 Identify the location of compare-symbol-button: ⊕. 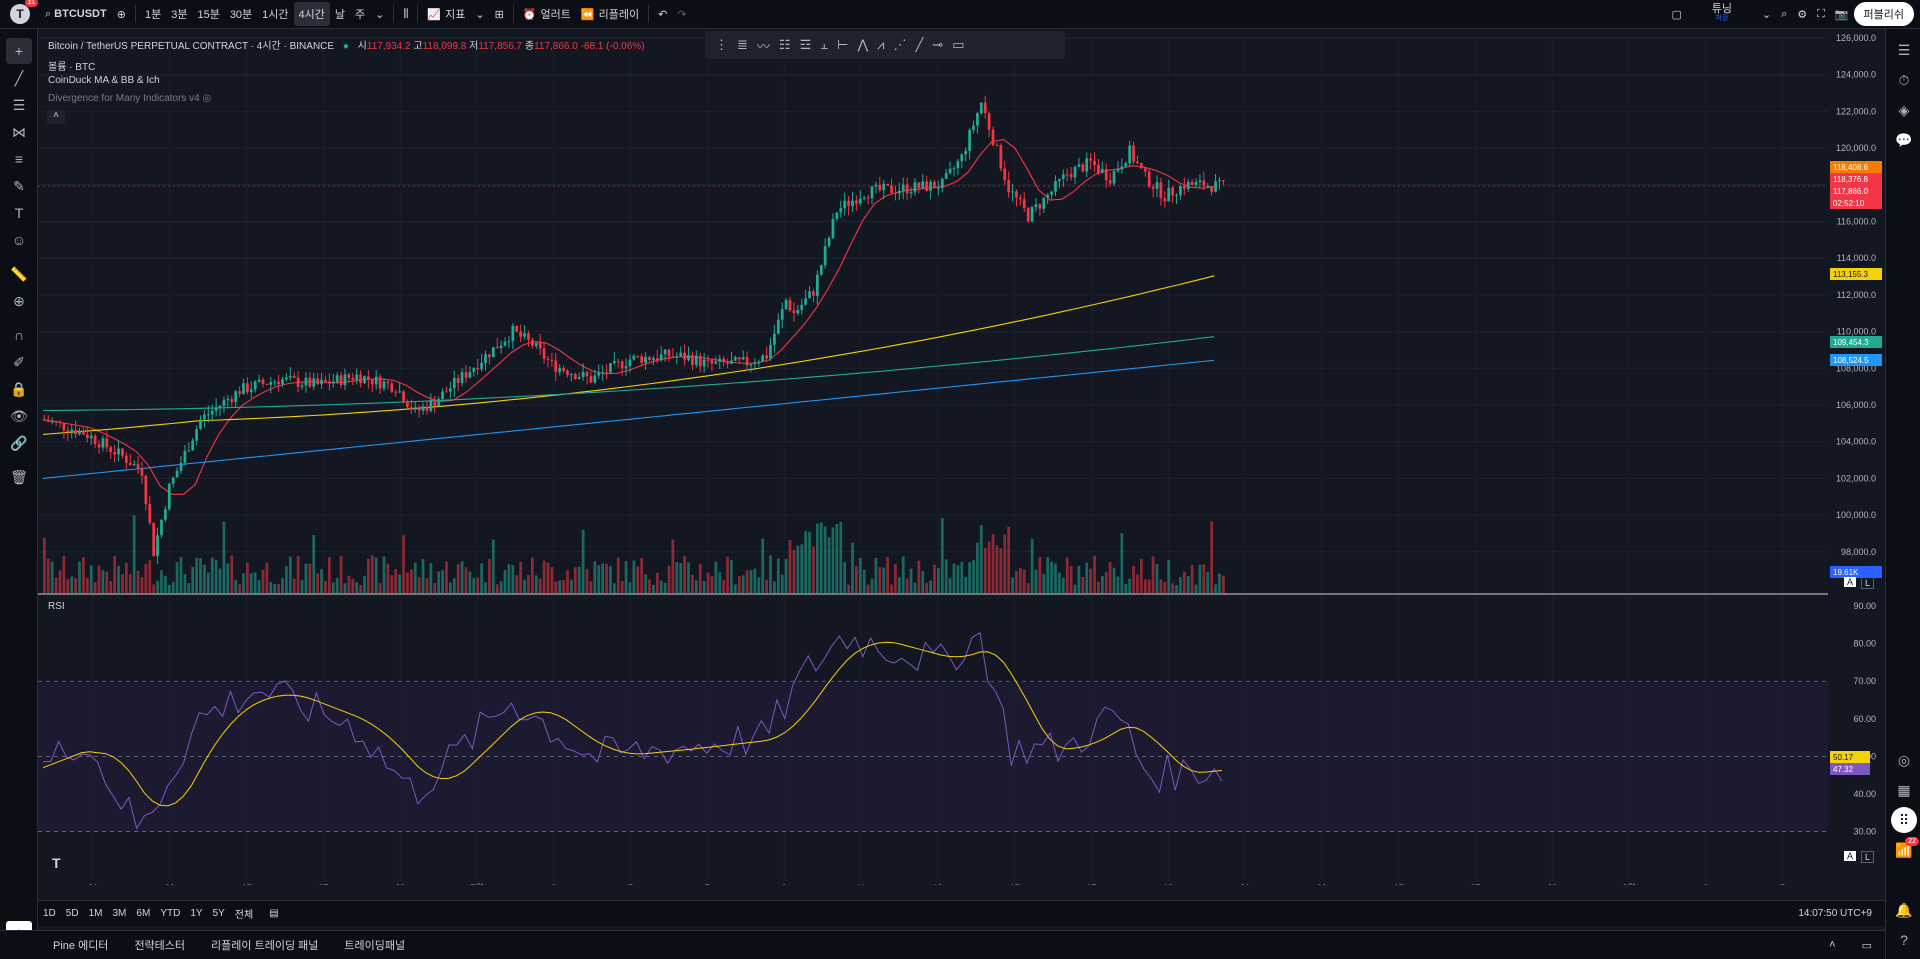
(121, 14).